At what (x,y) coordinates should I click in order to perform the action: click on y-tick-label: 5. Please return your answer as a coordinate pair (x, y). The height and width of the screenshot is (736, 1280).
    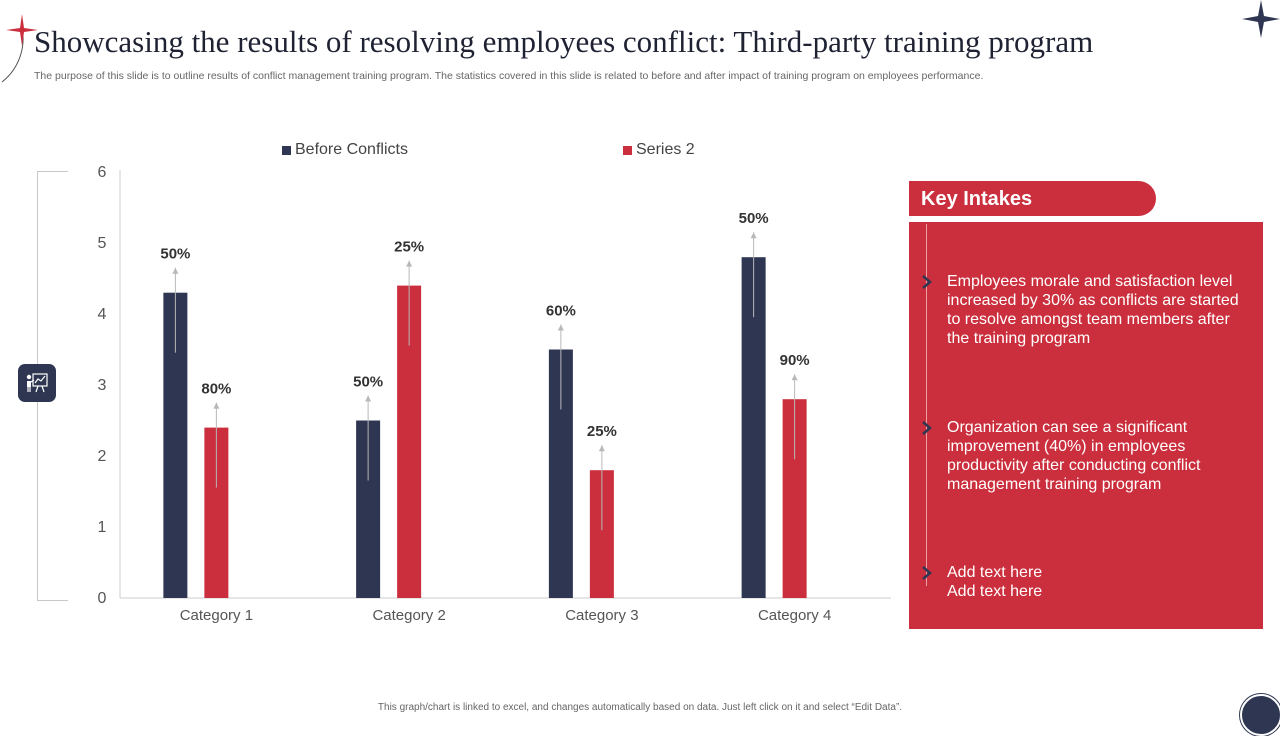
    Looking at the image, I should click on (102, 243).